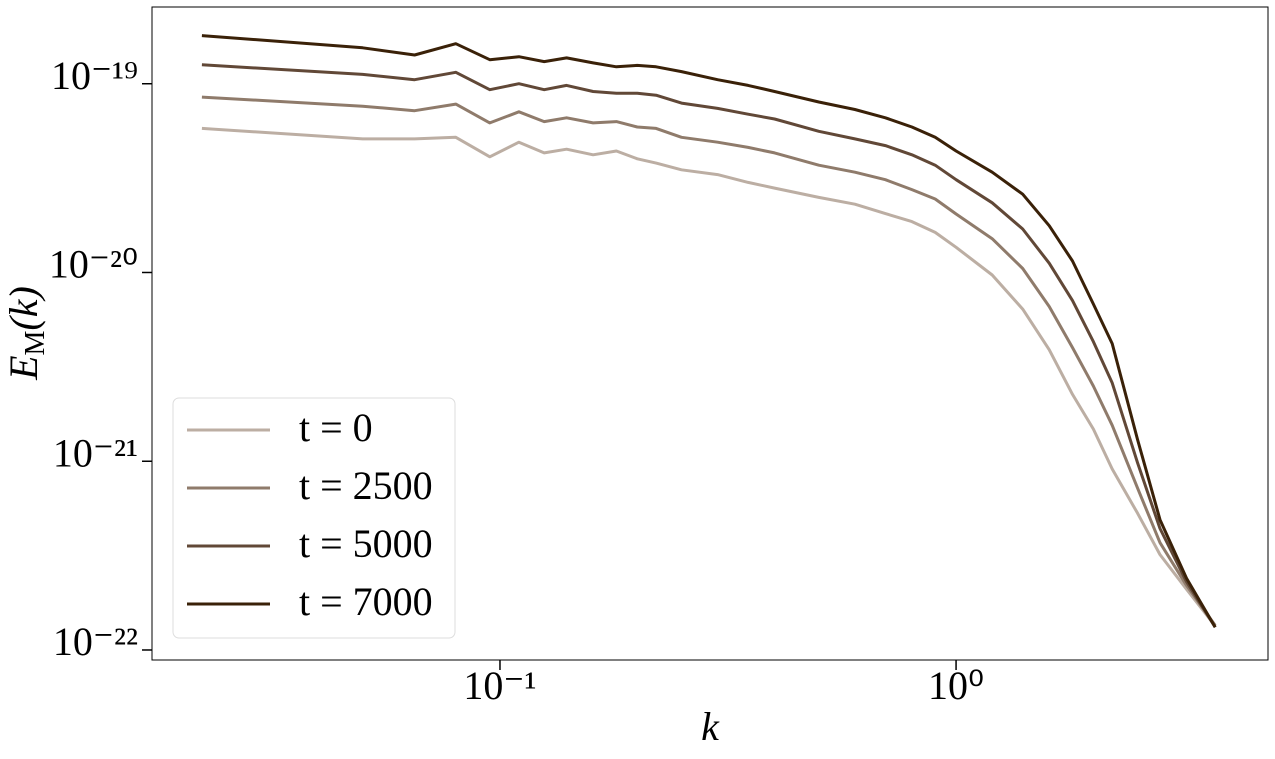  I want to click on y-axis-label: EM(k), so click(26, 333).